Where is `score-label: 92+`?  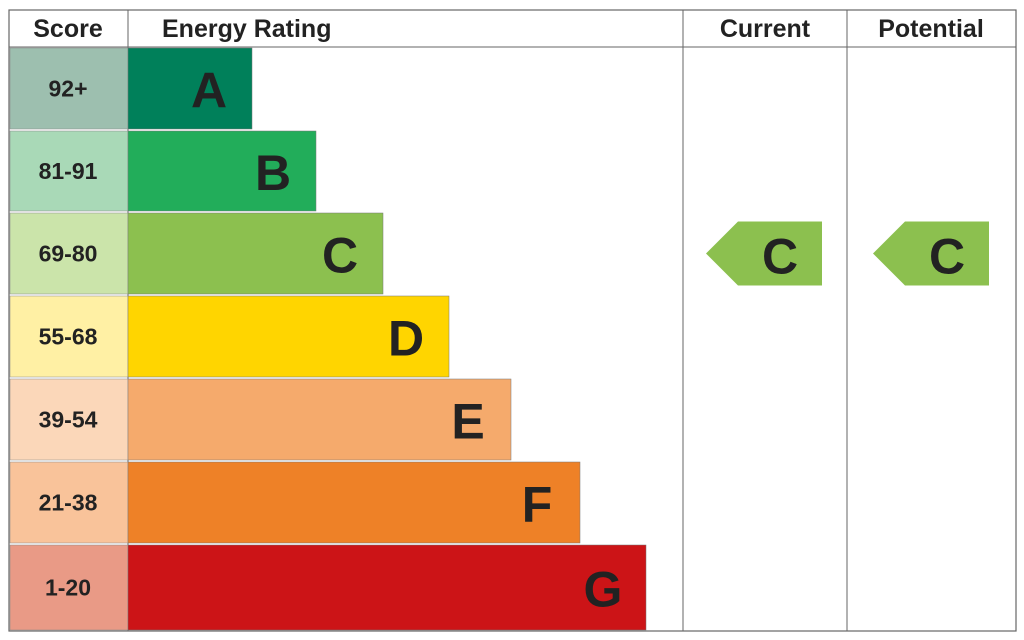 score-label: 92+ is located at coordinates (67, 89).